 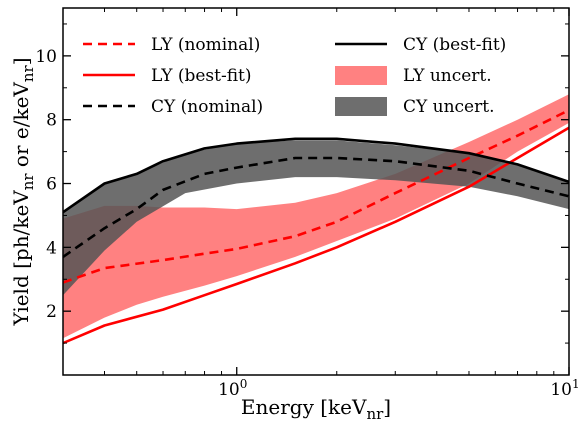 I want to click on legend-label: CY uncert., so click(x=448, y=107).